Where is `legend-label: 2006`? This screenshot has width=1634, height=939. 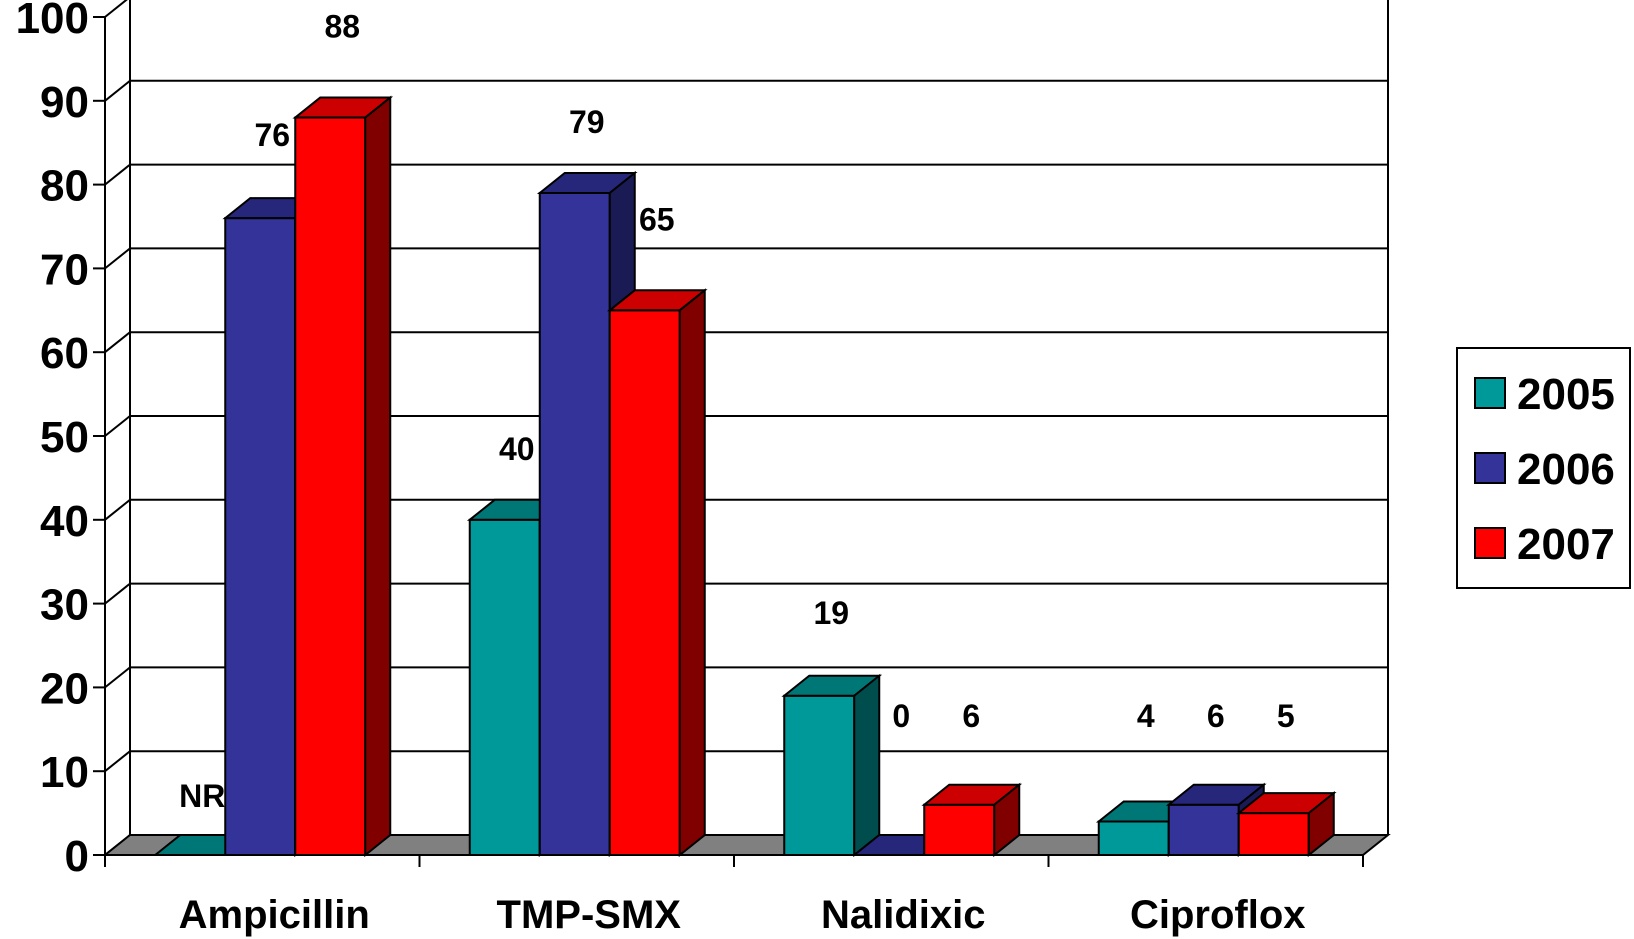
legend-label: 2006 is located at coordinates (1566, 469).